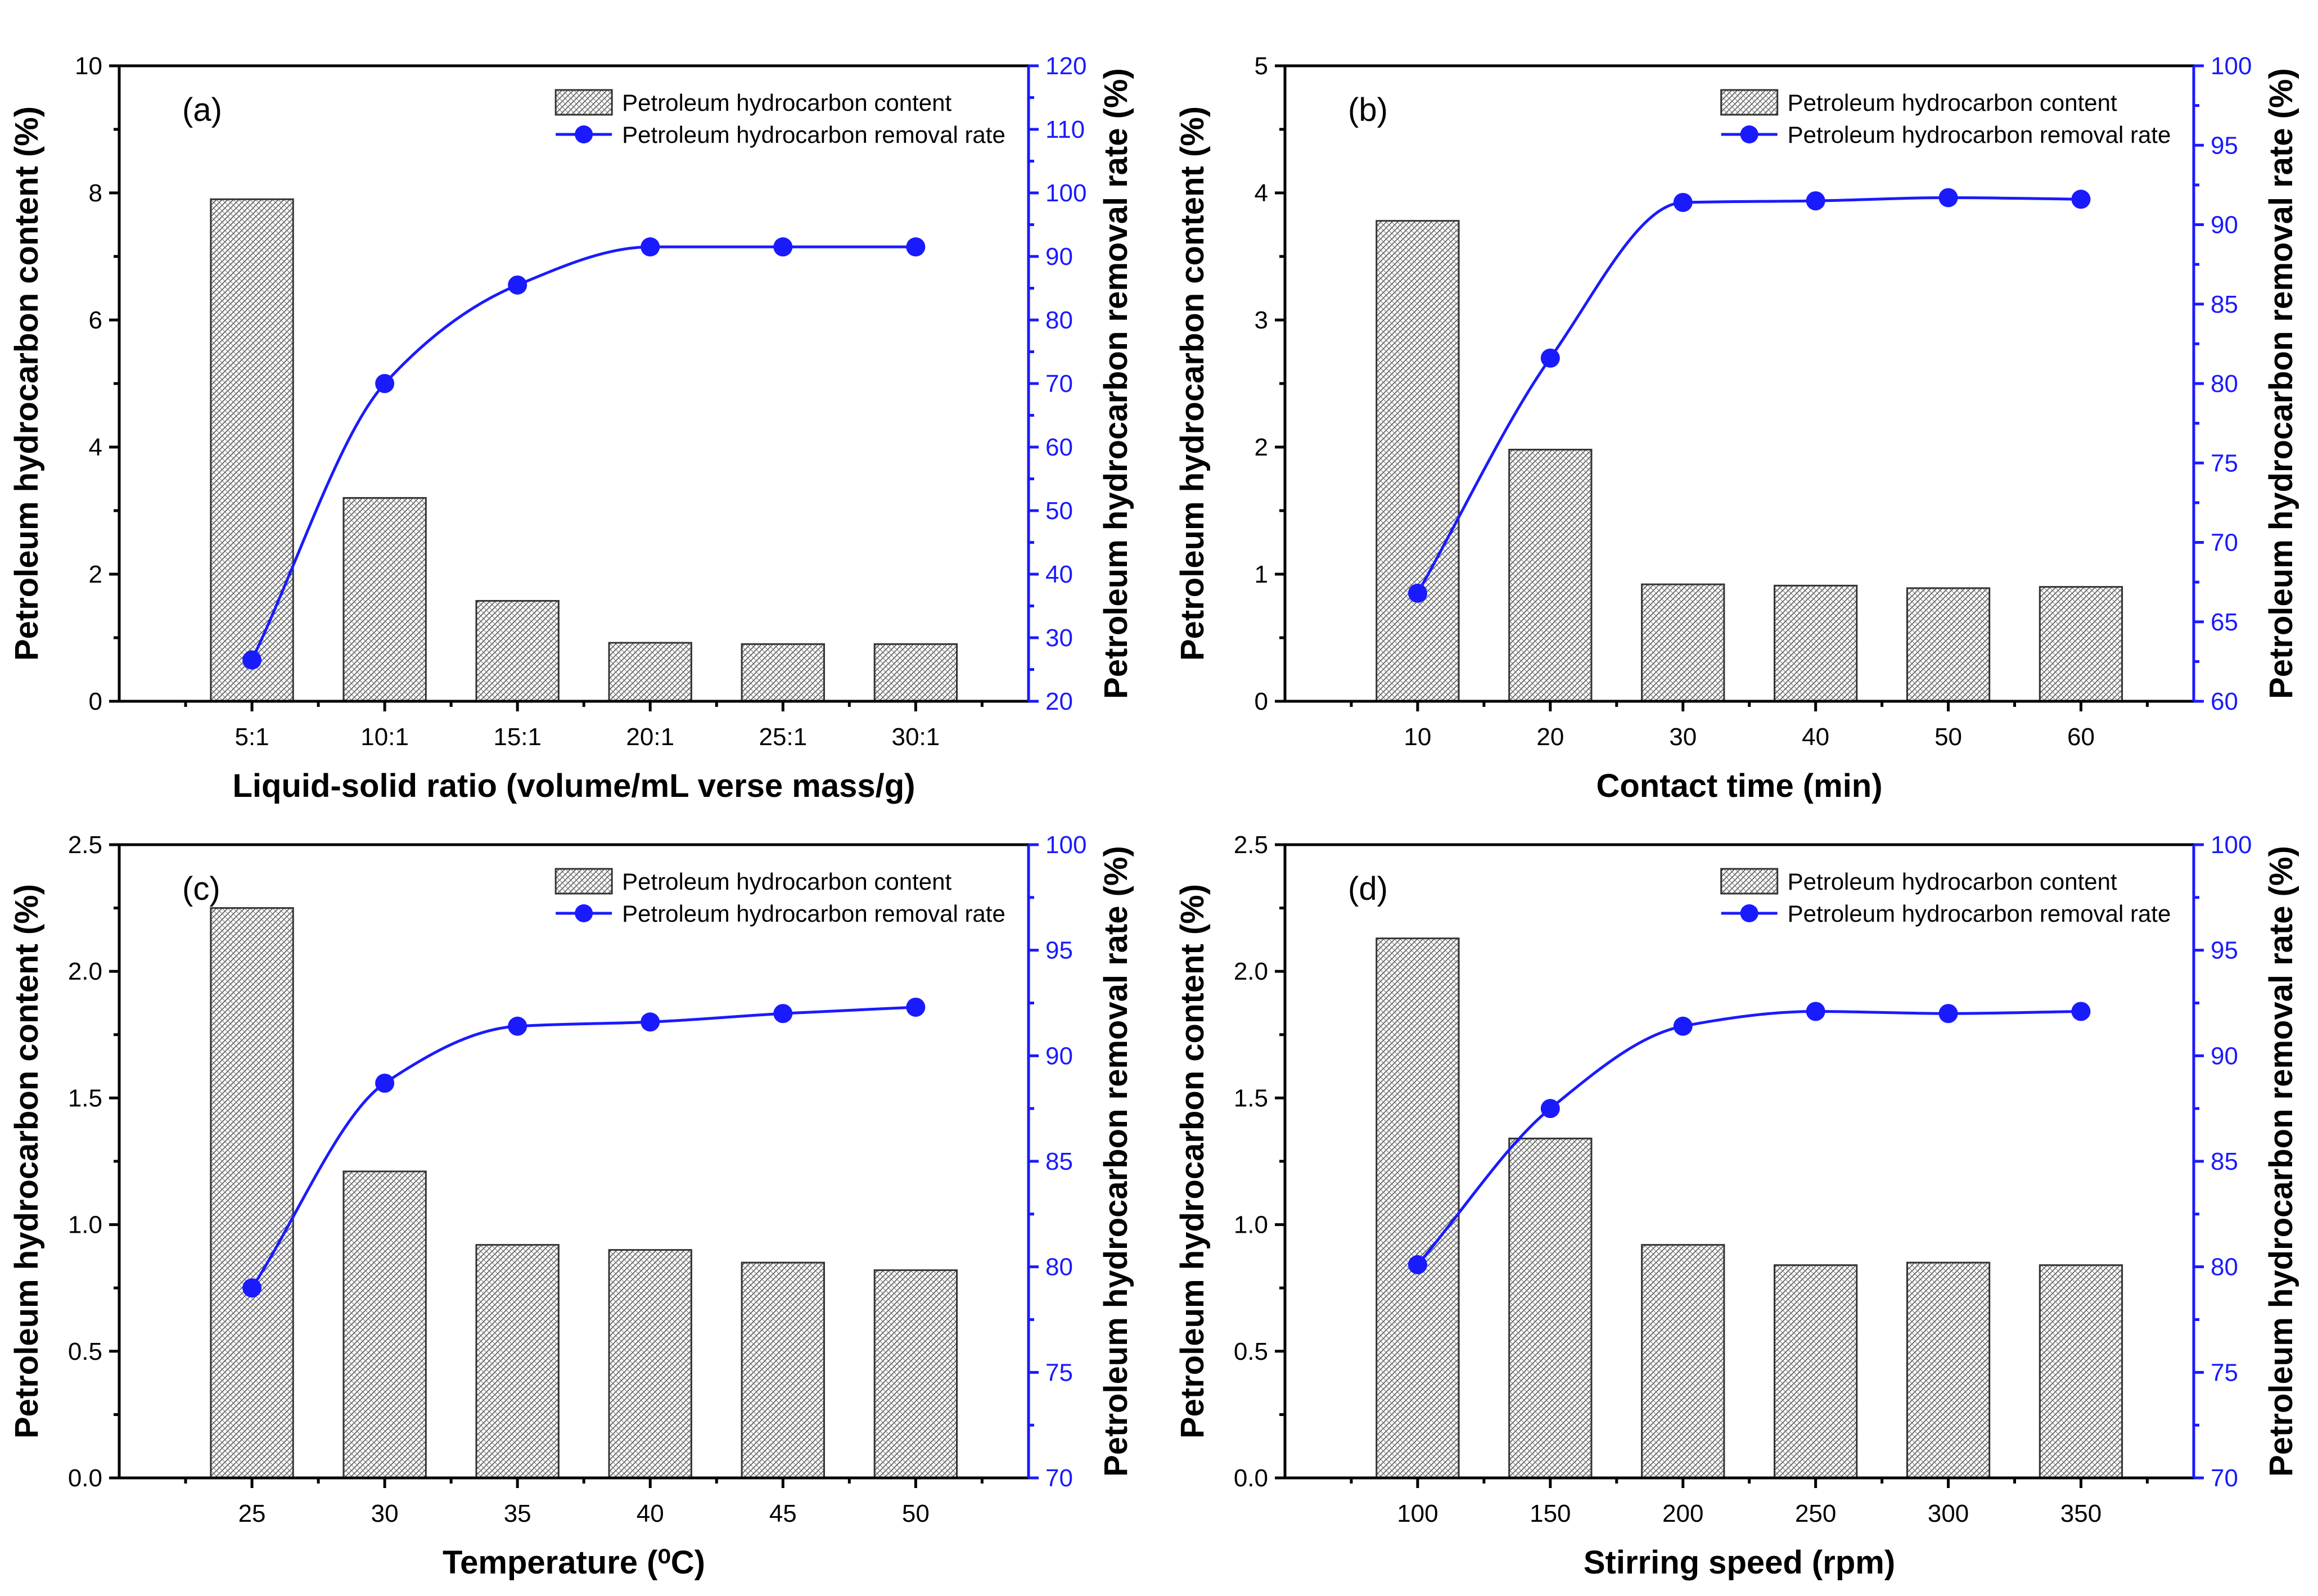 Image resolution: width=2318 pixels, height=1596 pixels. Describe the element at coordinates (1059, 1372) in the screenshot. I see `right-y-tick-label: 75` at that location.